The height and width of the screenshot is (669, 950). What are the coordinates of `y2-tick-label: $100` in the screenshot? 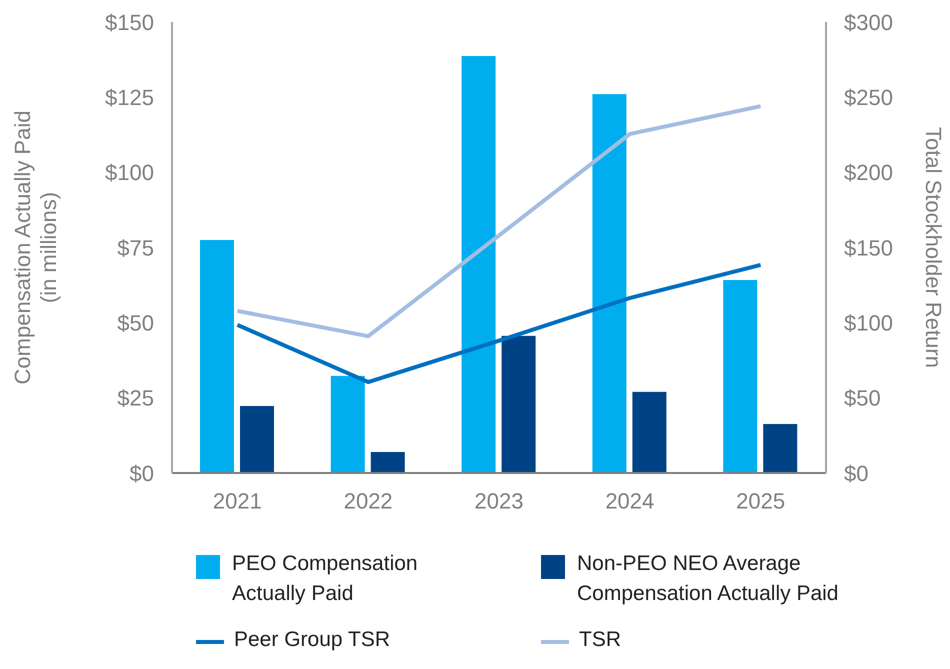 It's located at (868, 323).